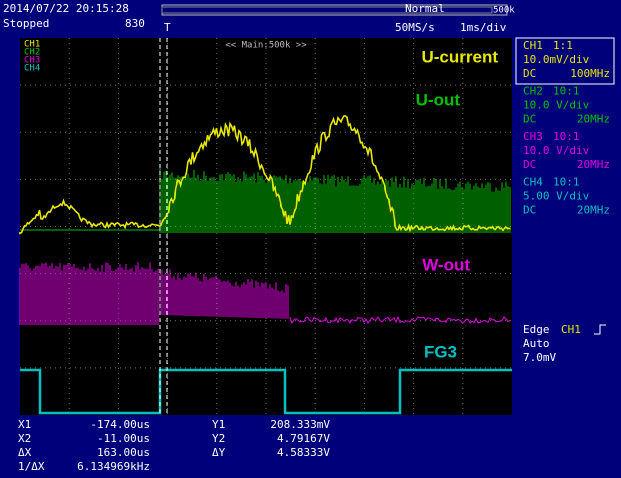 Image resolution: width=621 pixels, height=478 pixels. What do you see at coordinates (556, 196) in the screenshot?
I see `channel-scale: 5.00 V/div` at bounding box center [556, 196].